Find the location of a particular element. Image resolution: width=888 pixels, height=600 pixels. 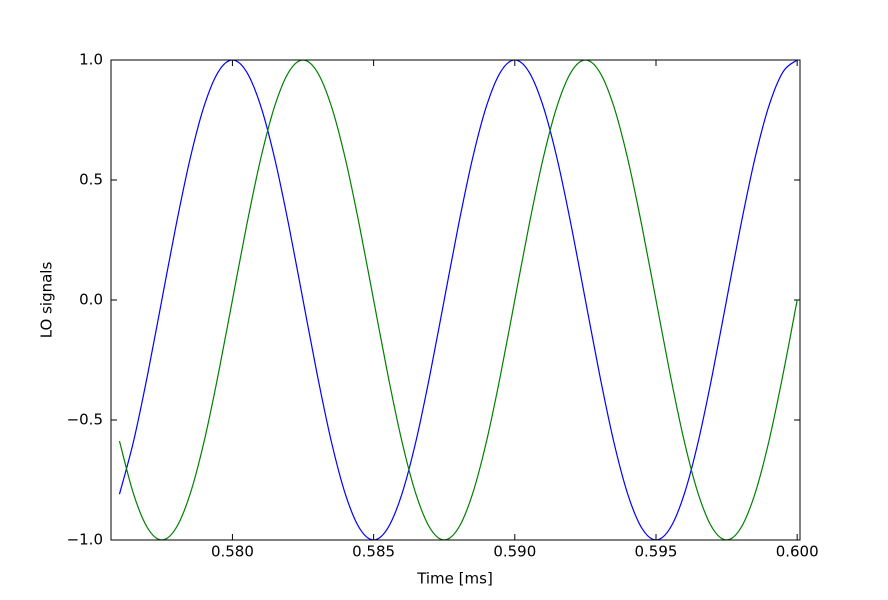

x-tick-label: 0.580 is located at coordinates (232, 552).